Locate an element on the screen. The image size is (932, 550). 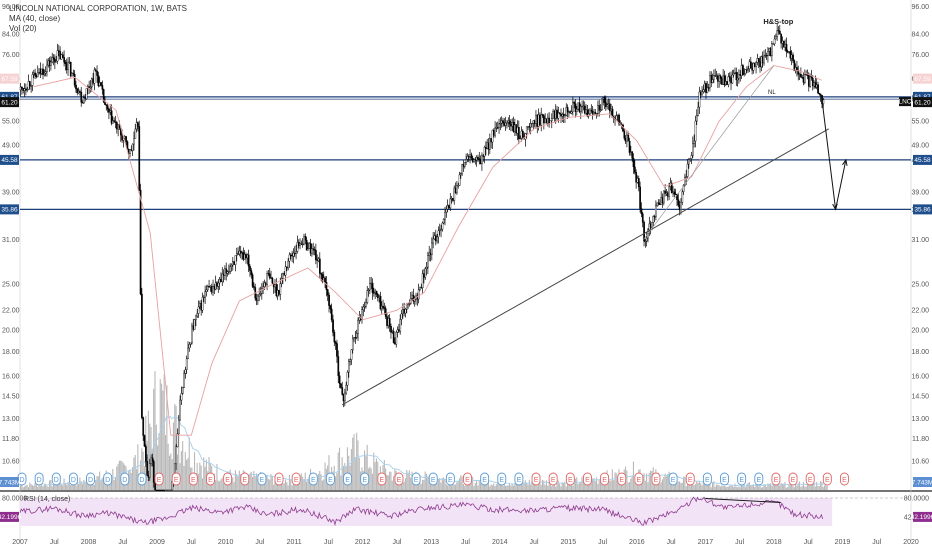
right-tick-label: 25.00 is located at coordinates (920, 284).